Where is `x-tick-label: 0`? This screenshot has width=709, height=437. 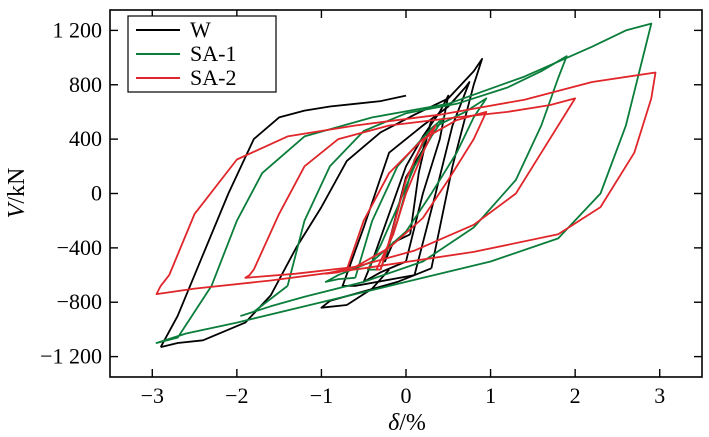 x-tick-label: 0 is located at coordinates (406, 395).